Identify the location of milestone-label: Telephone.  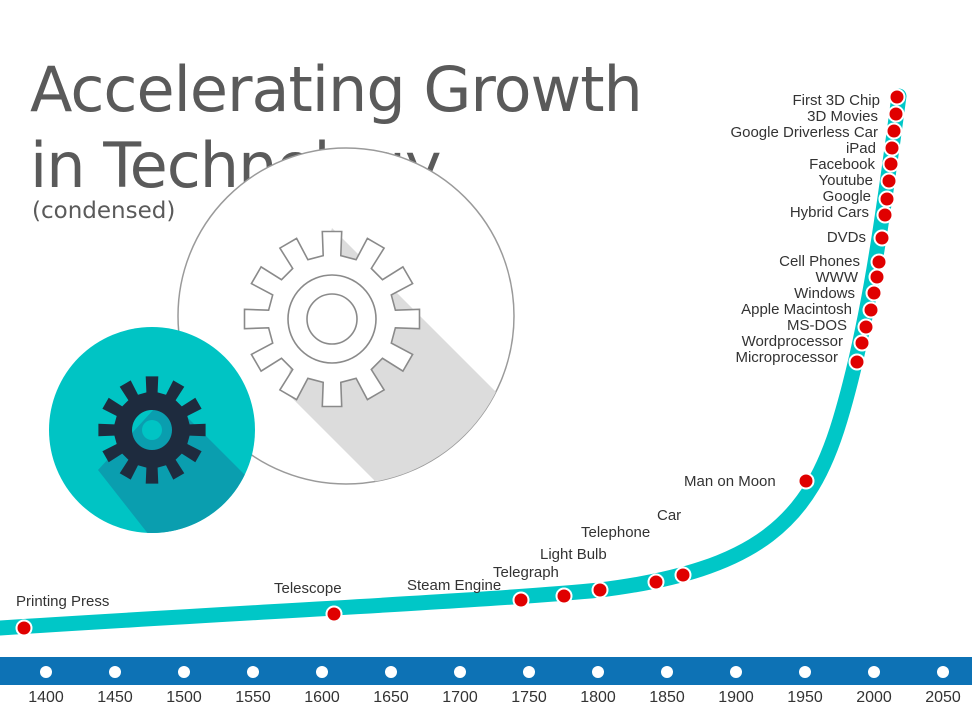
(615, 532).